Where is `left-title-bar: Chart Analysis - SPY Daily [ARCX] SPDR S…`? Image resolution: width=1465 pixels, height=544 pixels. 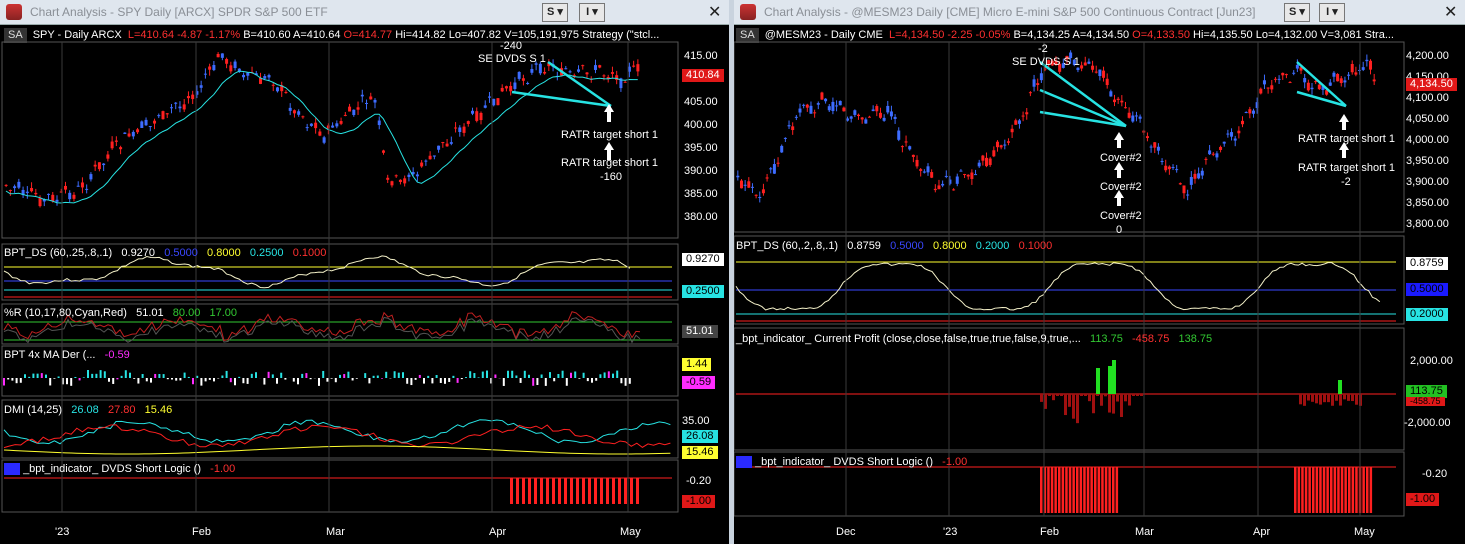
left-title-bar: Chart Analysis - SPY Daily [ARCX] SPDR S… is located at coordinates (364, 12).